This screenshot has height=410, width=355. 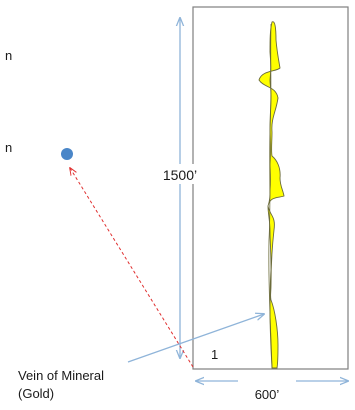 I want to click on vein-label-line1: Vein of Mineral, so click(x=61, y=375).